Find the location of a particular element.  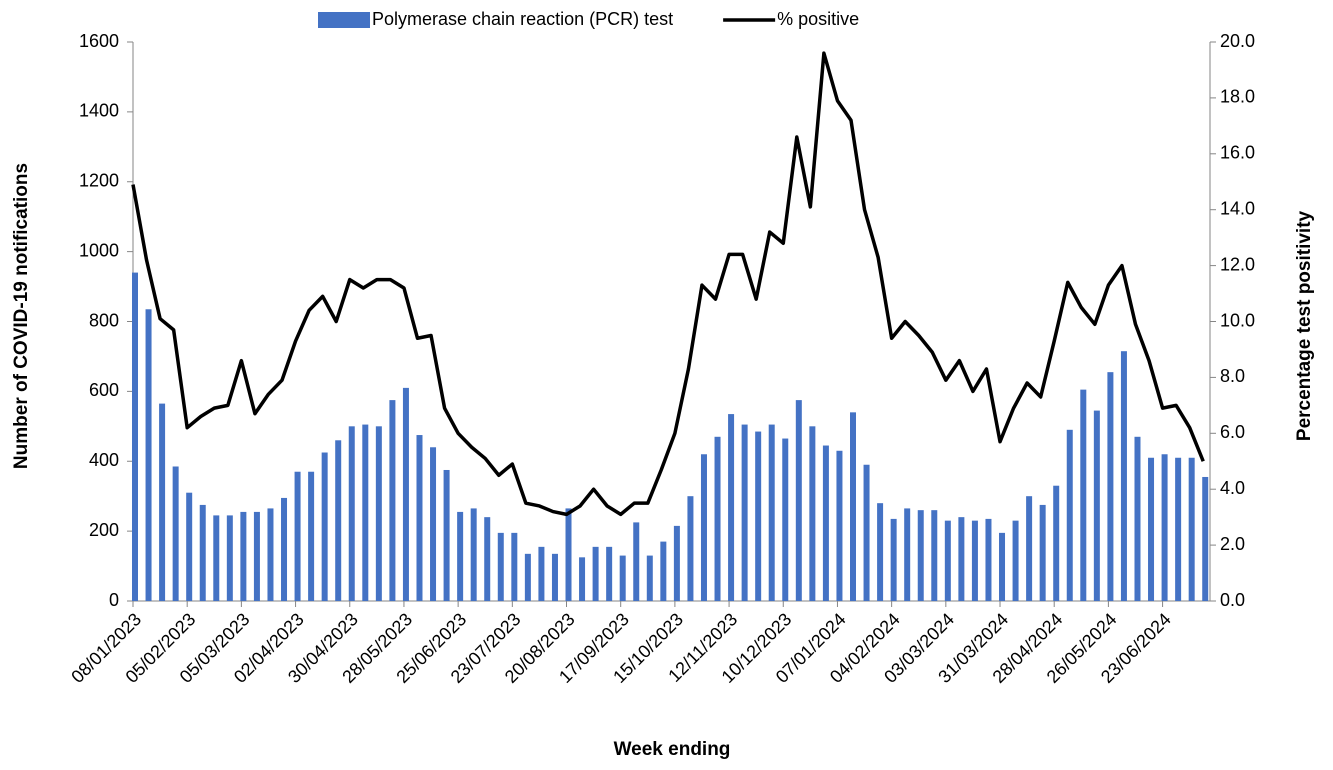

x-axis-title: Week ending is located at coordinates (672, 749).